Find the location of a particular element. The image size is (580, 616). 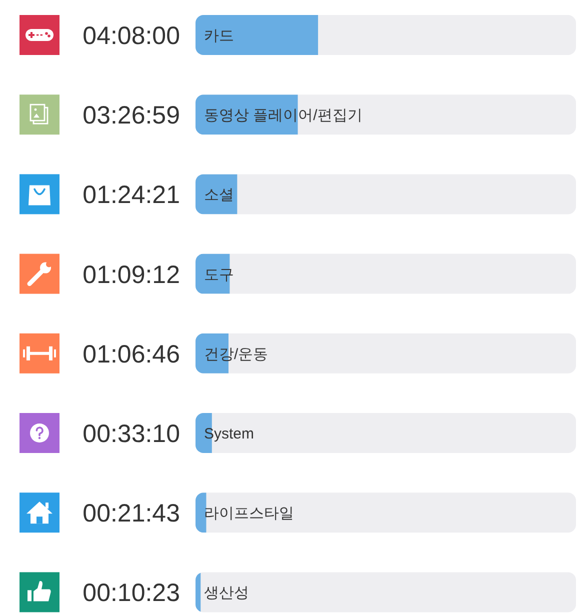

y-tick-label: 카드 is located at coordinates (219, 36).